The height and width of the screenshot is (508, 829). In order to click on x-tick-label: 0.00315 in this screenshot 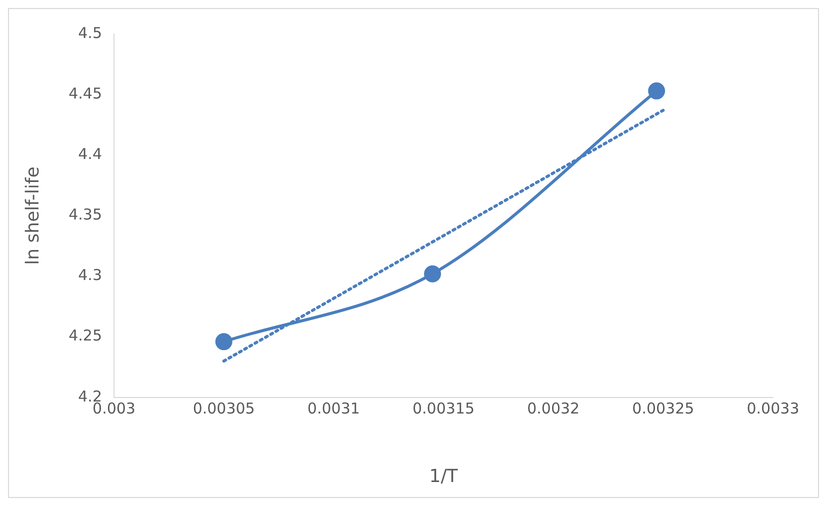, I will do `click(443, 408)`.